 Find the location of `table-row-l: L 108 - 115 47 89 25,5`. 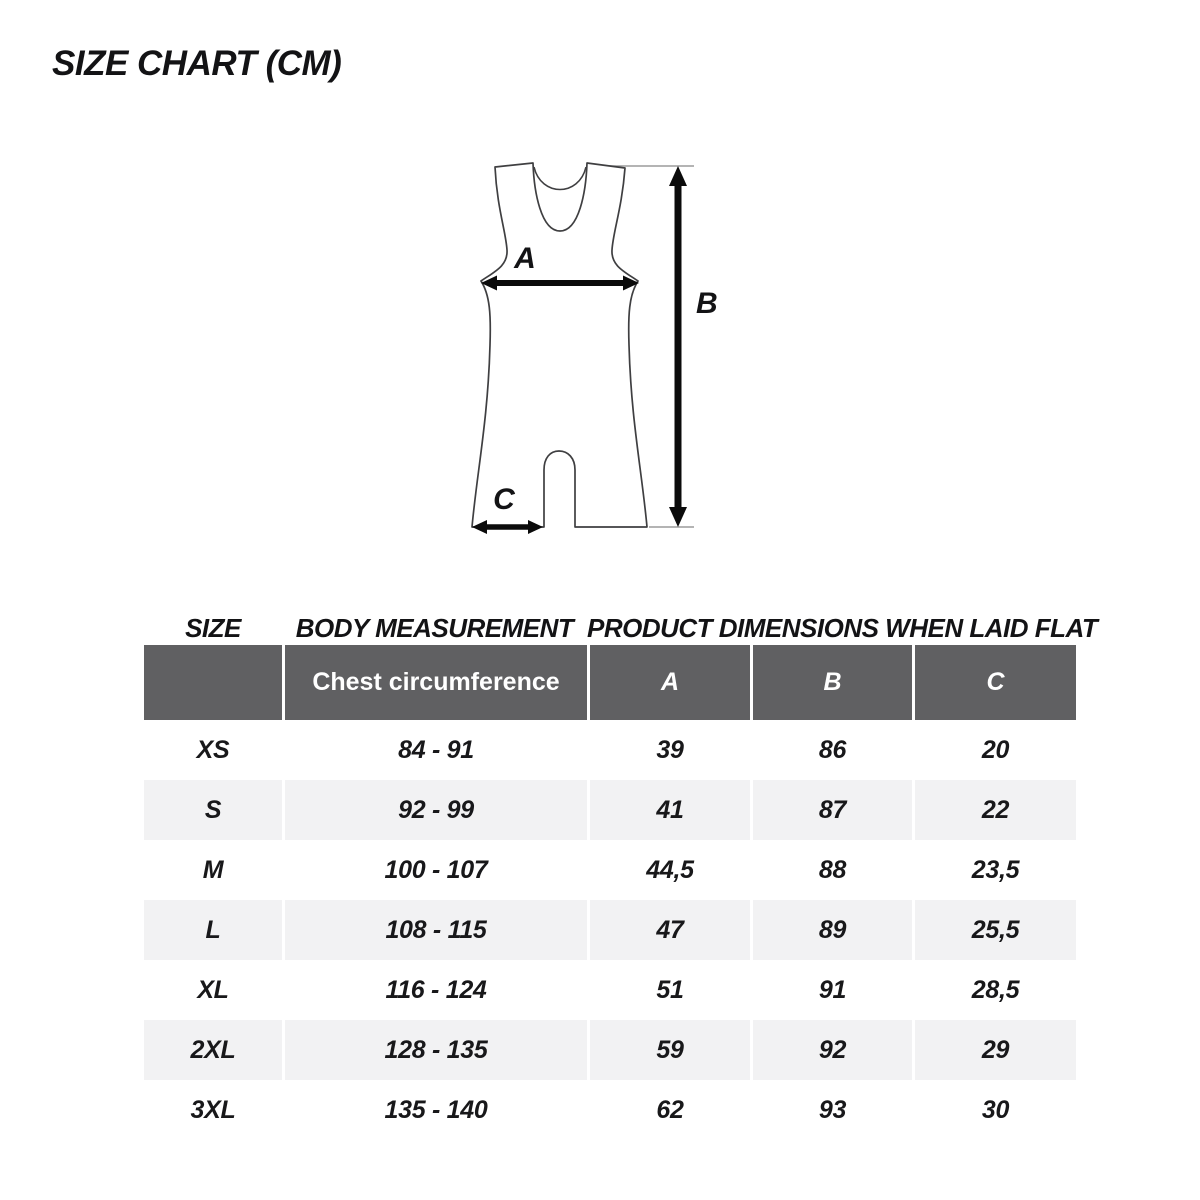

table-row-l: L 108 - 115 47 89 25,5 is located at coordinates (610, 930).